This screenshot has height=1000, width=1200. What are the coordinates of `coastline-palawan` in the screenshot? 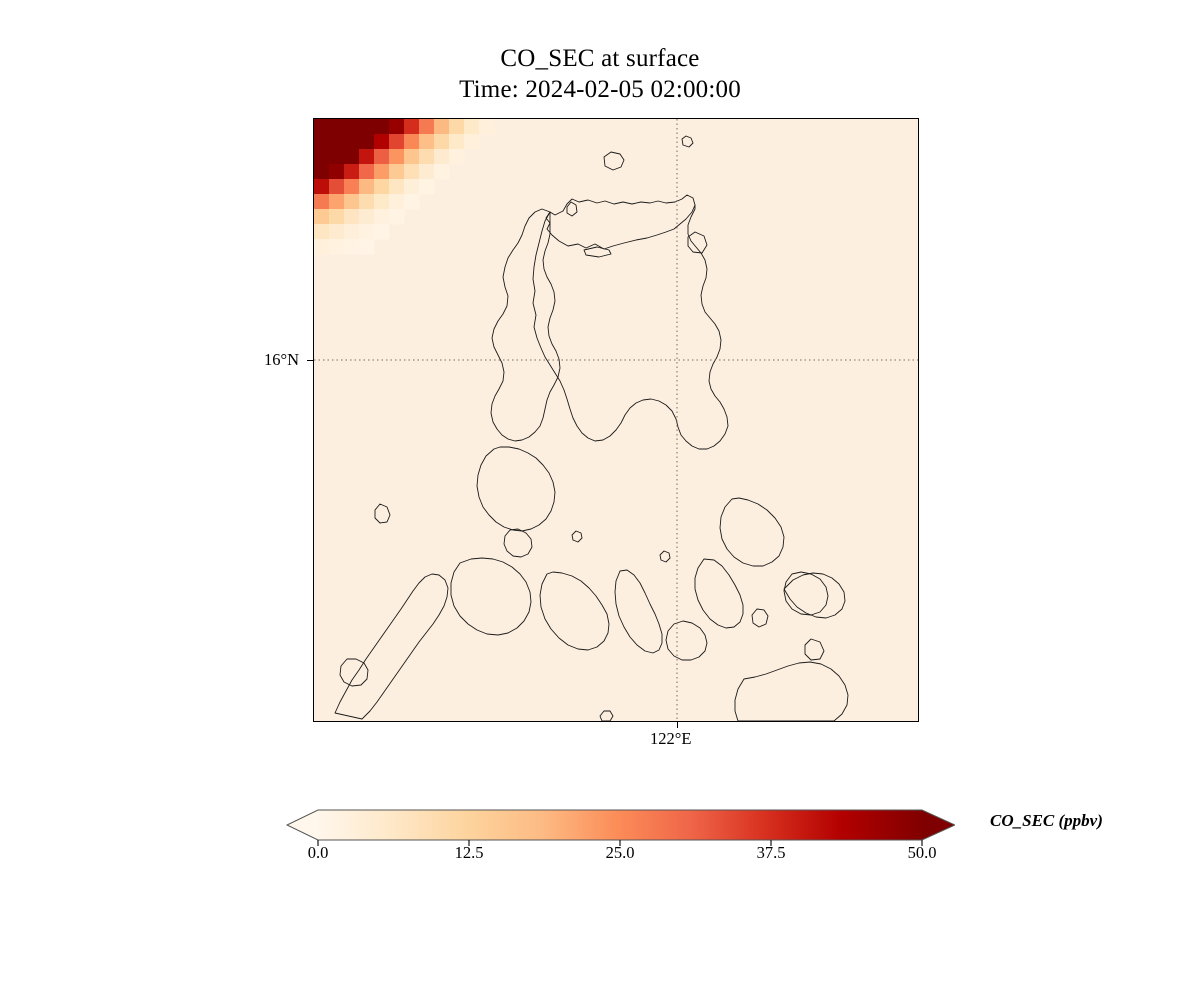 It's located at (391, 646).